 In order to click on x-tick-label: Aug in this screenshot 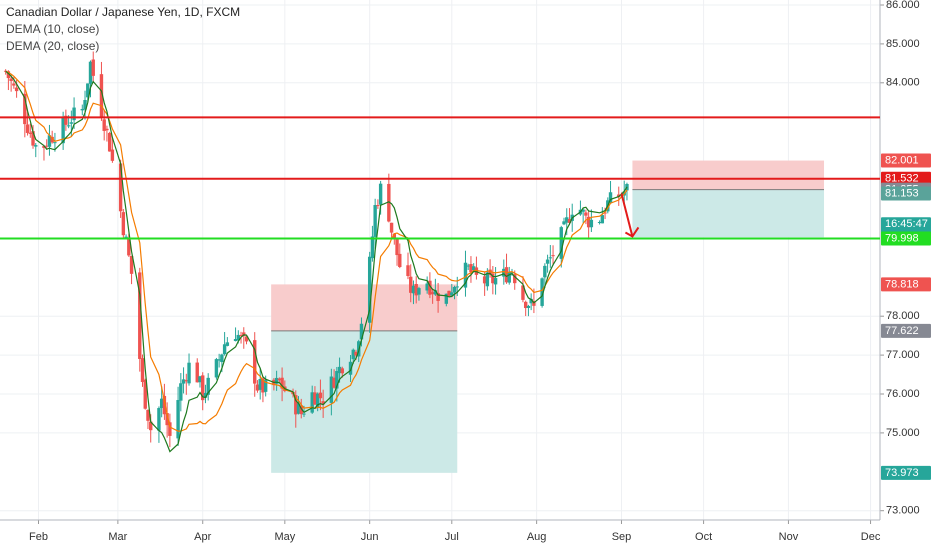, I will do `click(537, 537)`.